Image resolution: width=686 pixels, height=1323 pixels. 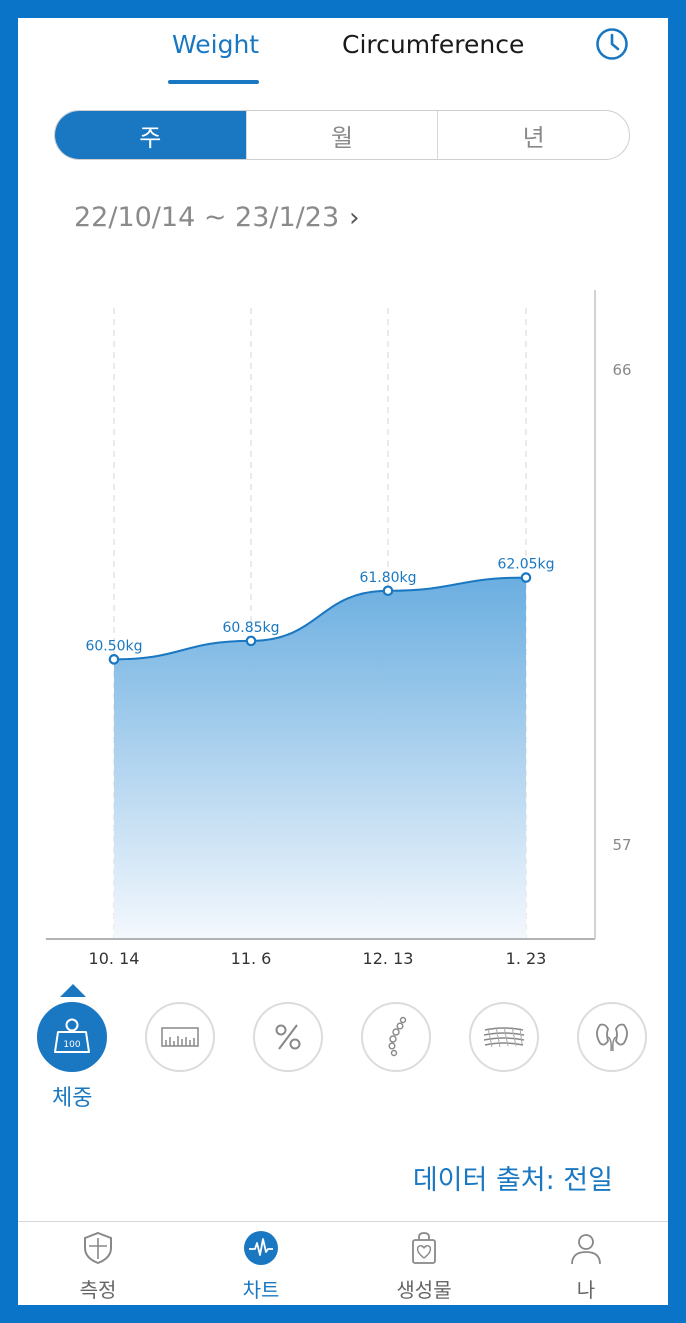 I want to click on series-line, so click(x=320, y=618).